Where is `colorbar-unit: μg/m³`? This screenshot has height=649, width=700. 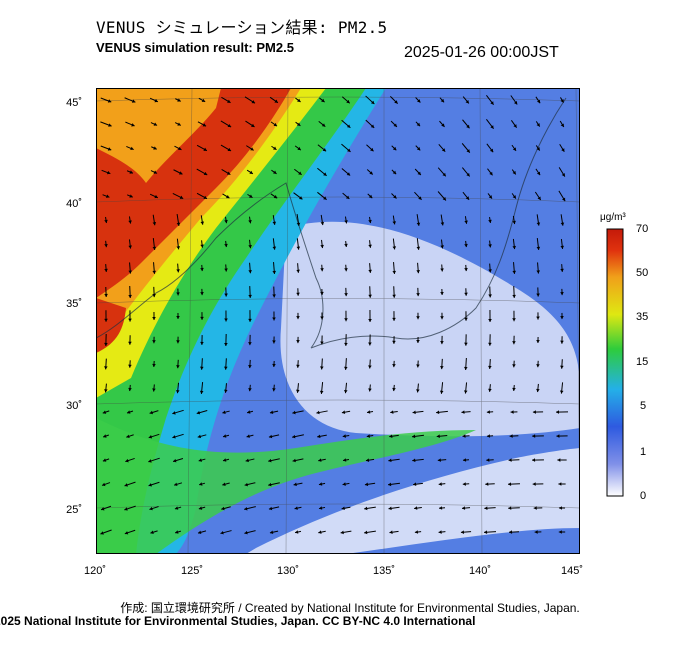
colorbar-unit: μg/m³ is located at coordinates (613, 217).